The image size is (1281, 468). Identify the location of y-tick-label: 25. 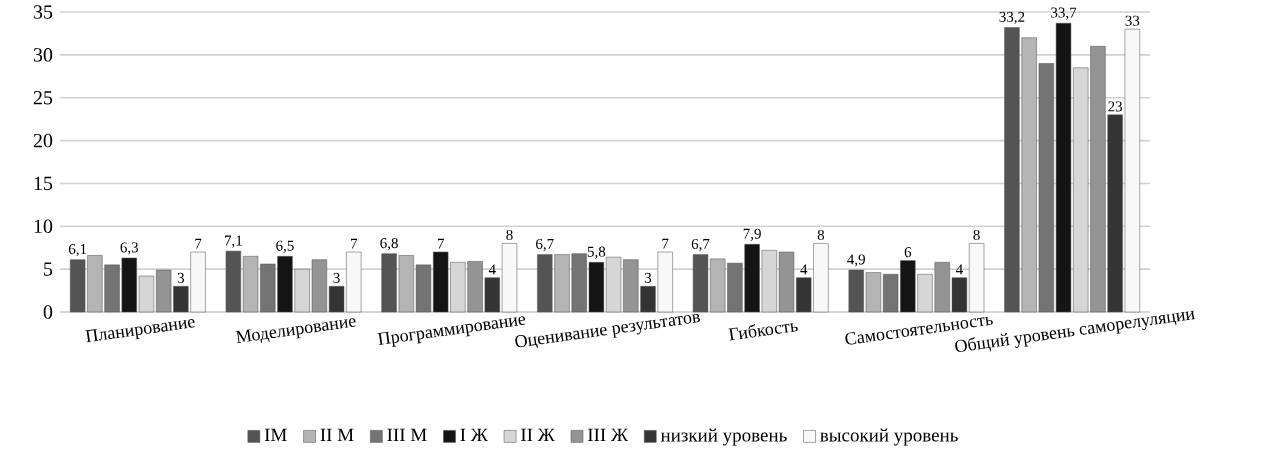
(43, 98).